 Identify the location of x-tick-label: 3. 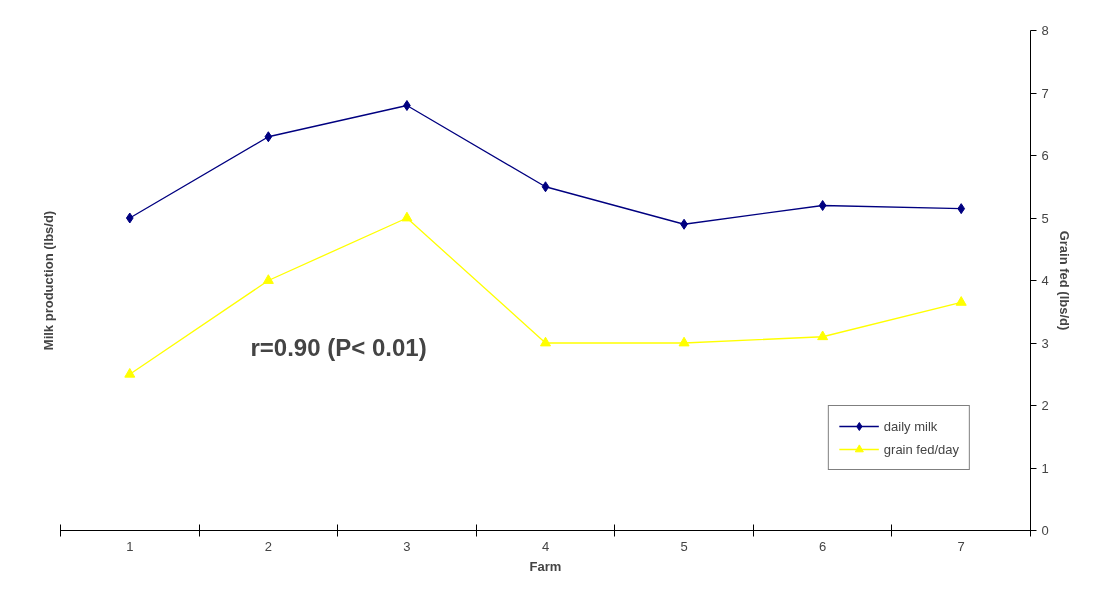
(407, 546).